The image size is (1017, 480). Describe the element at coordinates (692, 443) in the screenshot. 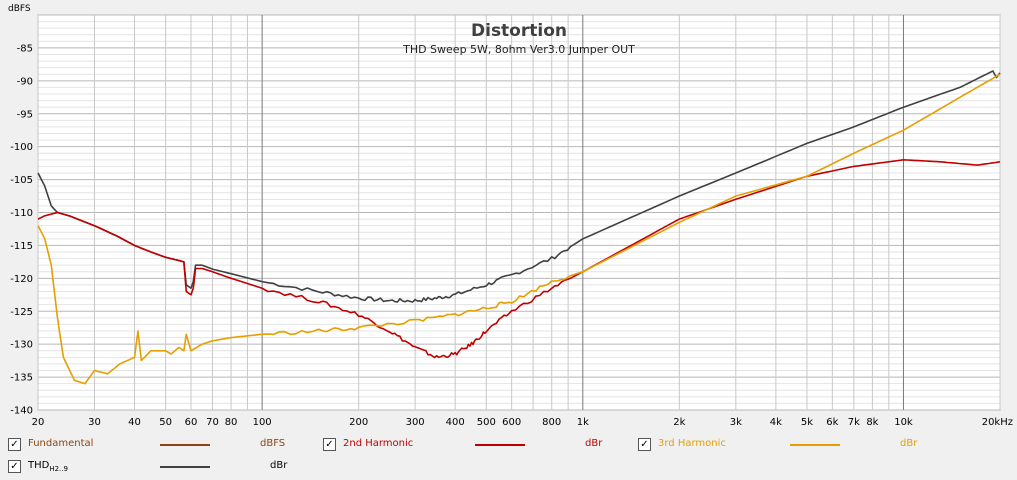

I see `legend-label-3rd-harmonic: 3rd Harmonic` at that location.